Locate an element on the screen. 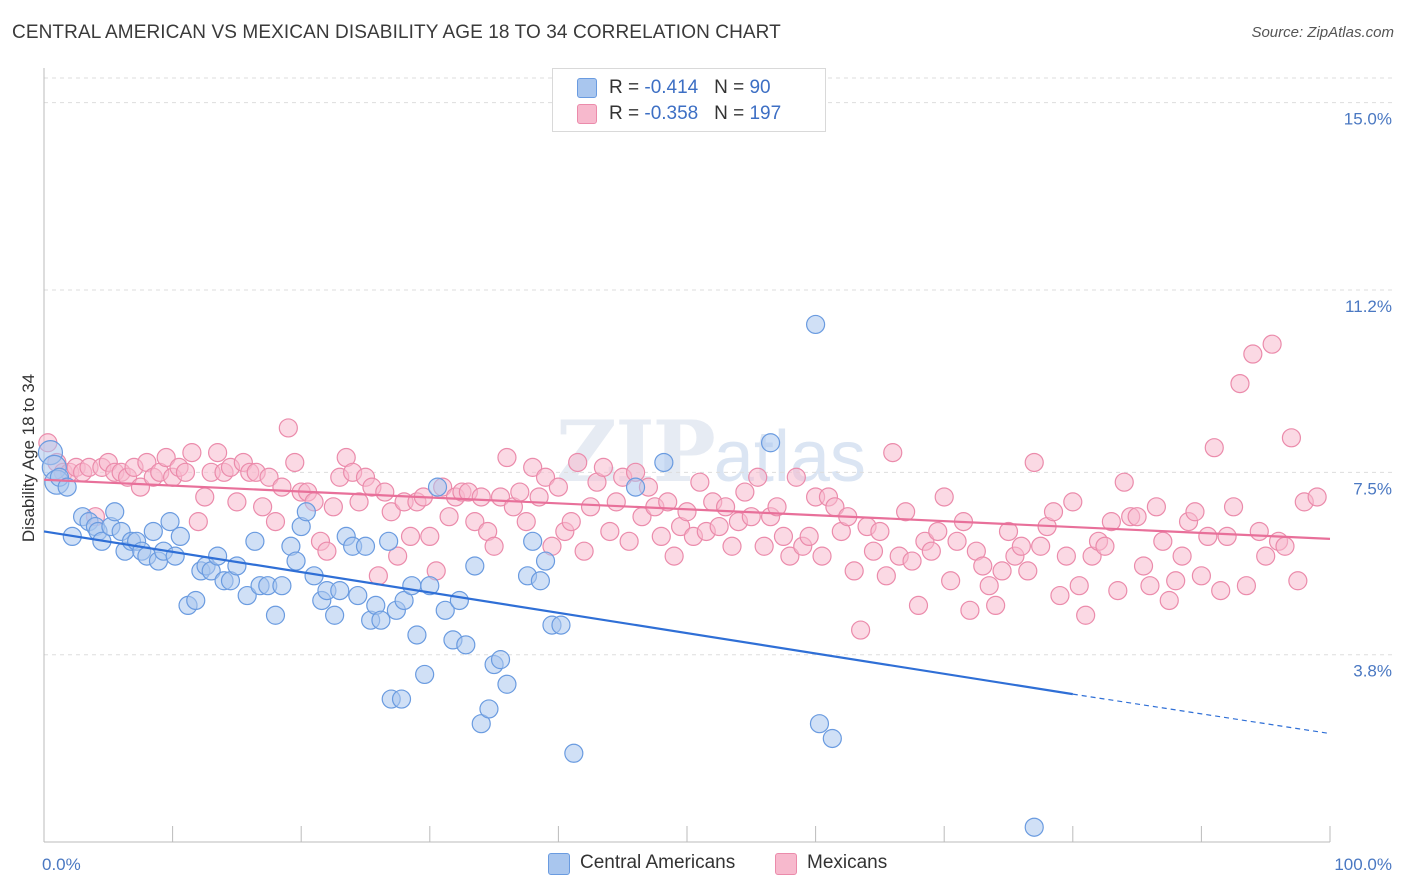 Image resolution: width=1406 pixels, height=892 pixels. y-tick-label: 15.0% is located at coordinates (1368, 119).